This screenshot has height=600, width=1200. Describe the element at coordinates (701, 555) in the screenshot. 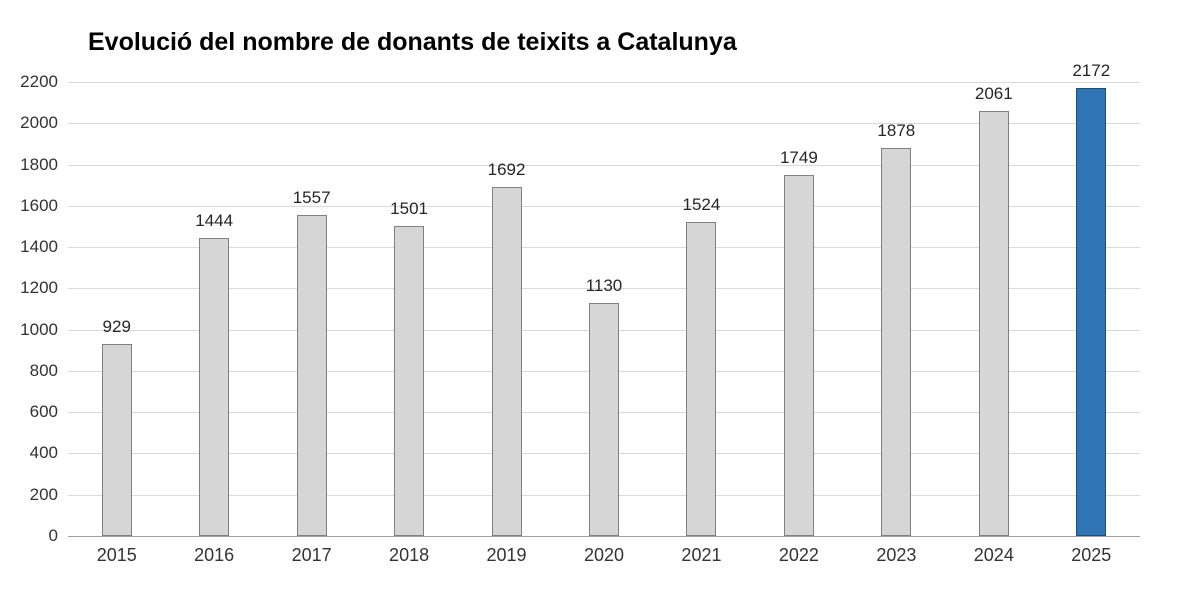

I see `x-tick-label: 2021` at that location.